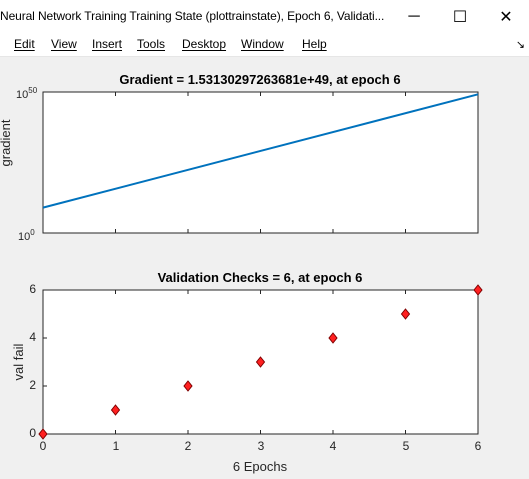 Image resolution: width=529 pixels, height=479 pixels. What do you see at coordinates (107, 44) in the screenshot?
I see `menu-insert: Insert` at bounding box center [107, 44].